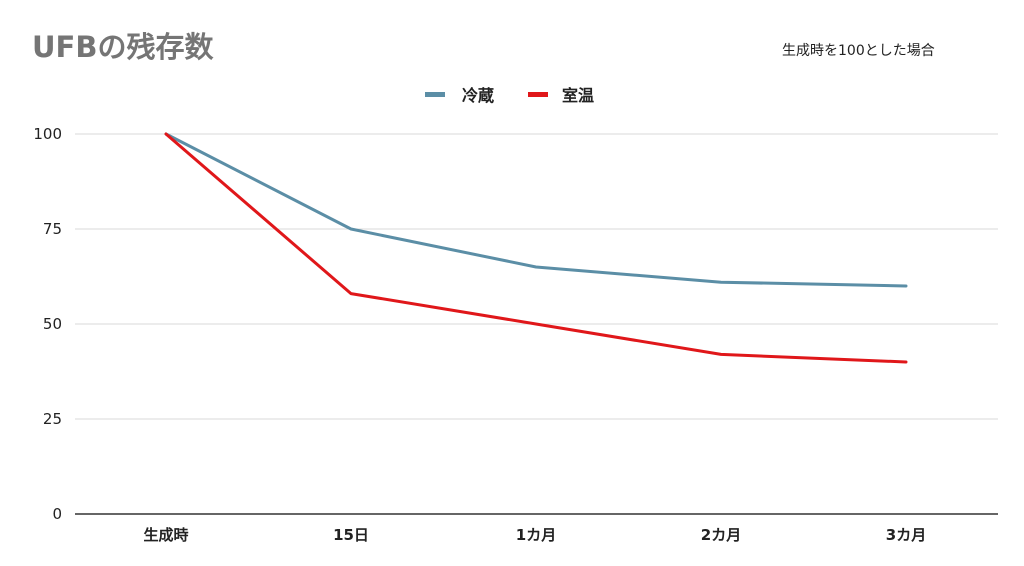 The image size is (1024, 566). I want to click on y-tick-label: 100, so click(47, 134).